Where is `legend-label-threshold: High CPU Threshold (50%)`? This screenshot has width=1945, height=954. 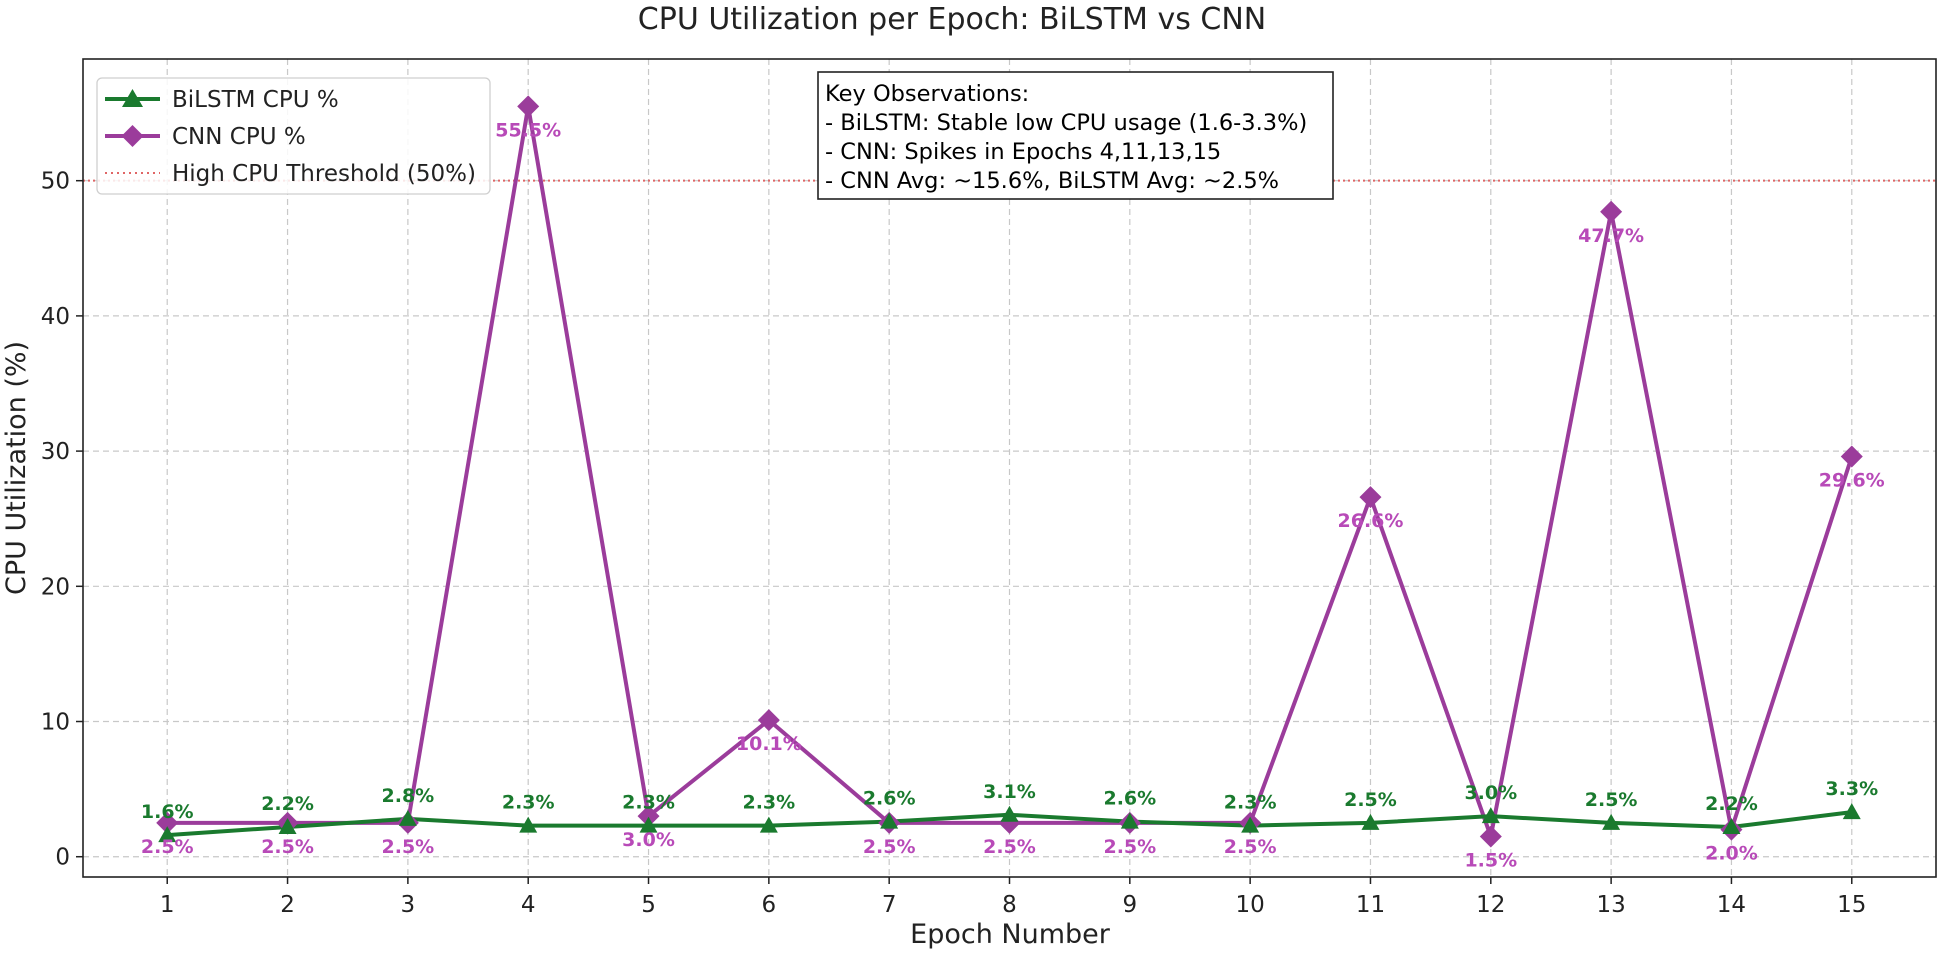 legend-label-threshold: High CPU Threshold (50%) is located at coordinates (324, 174).